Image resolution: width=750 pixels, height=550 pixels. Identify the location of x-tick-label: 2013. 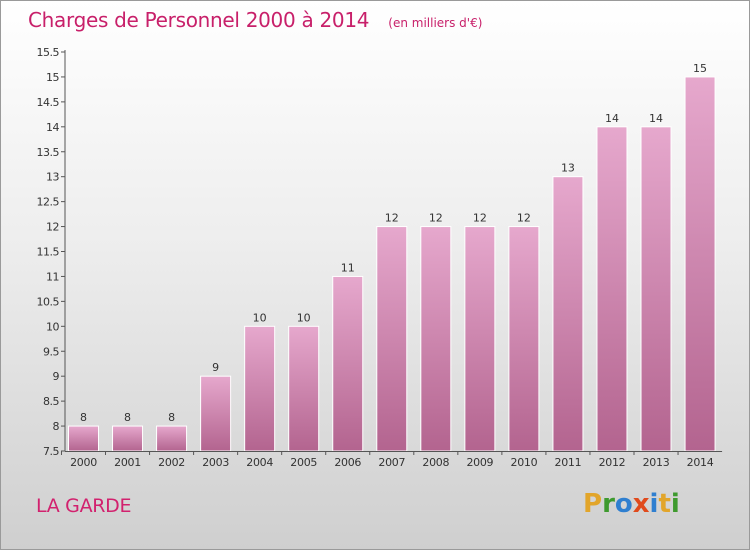
(656, 462).